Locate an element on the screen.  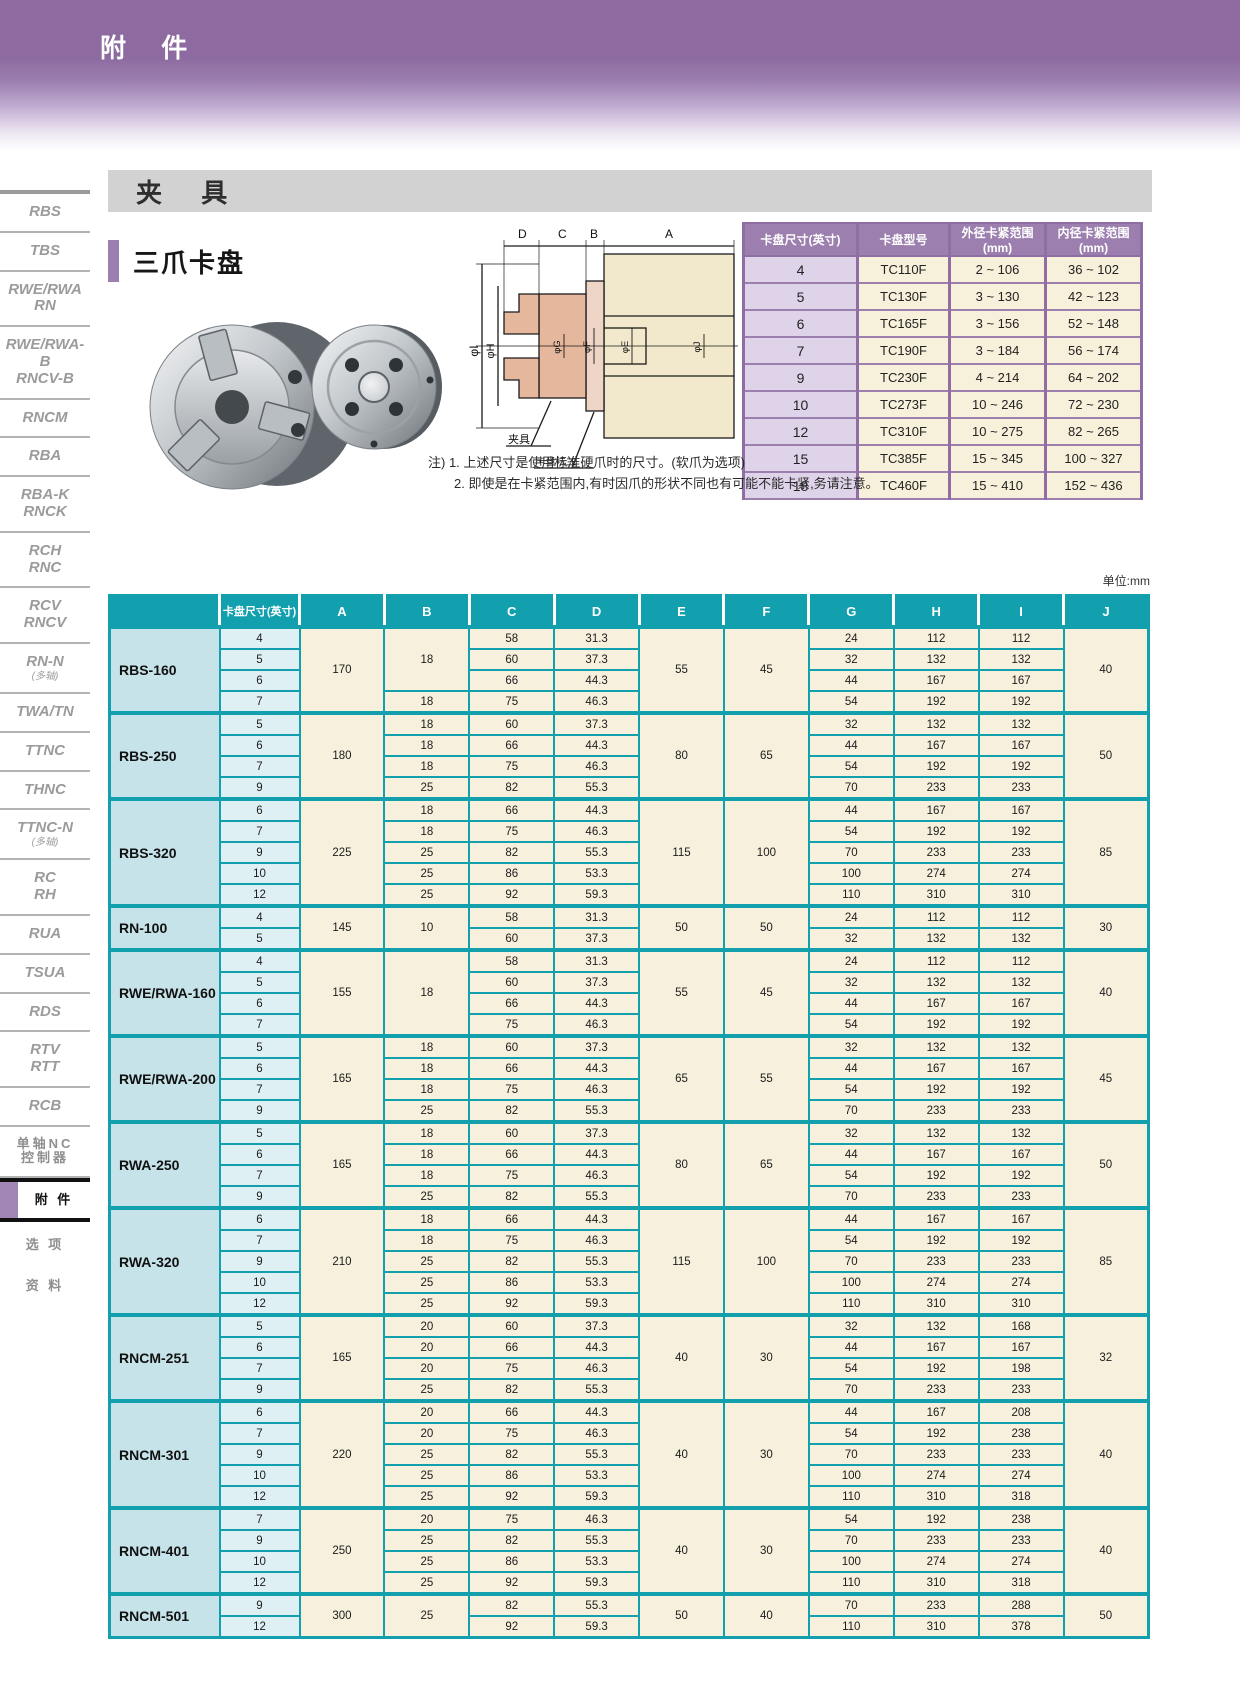
dim-label-phi-g: φG is located at coordinates (557, 347).